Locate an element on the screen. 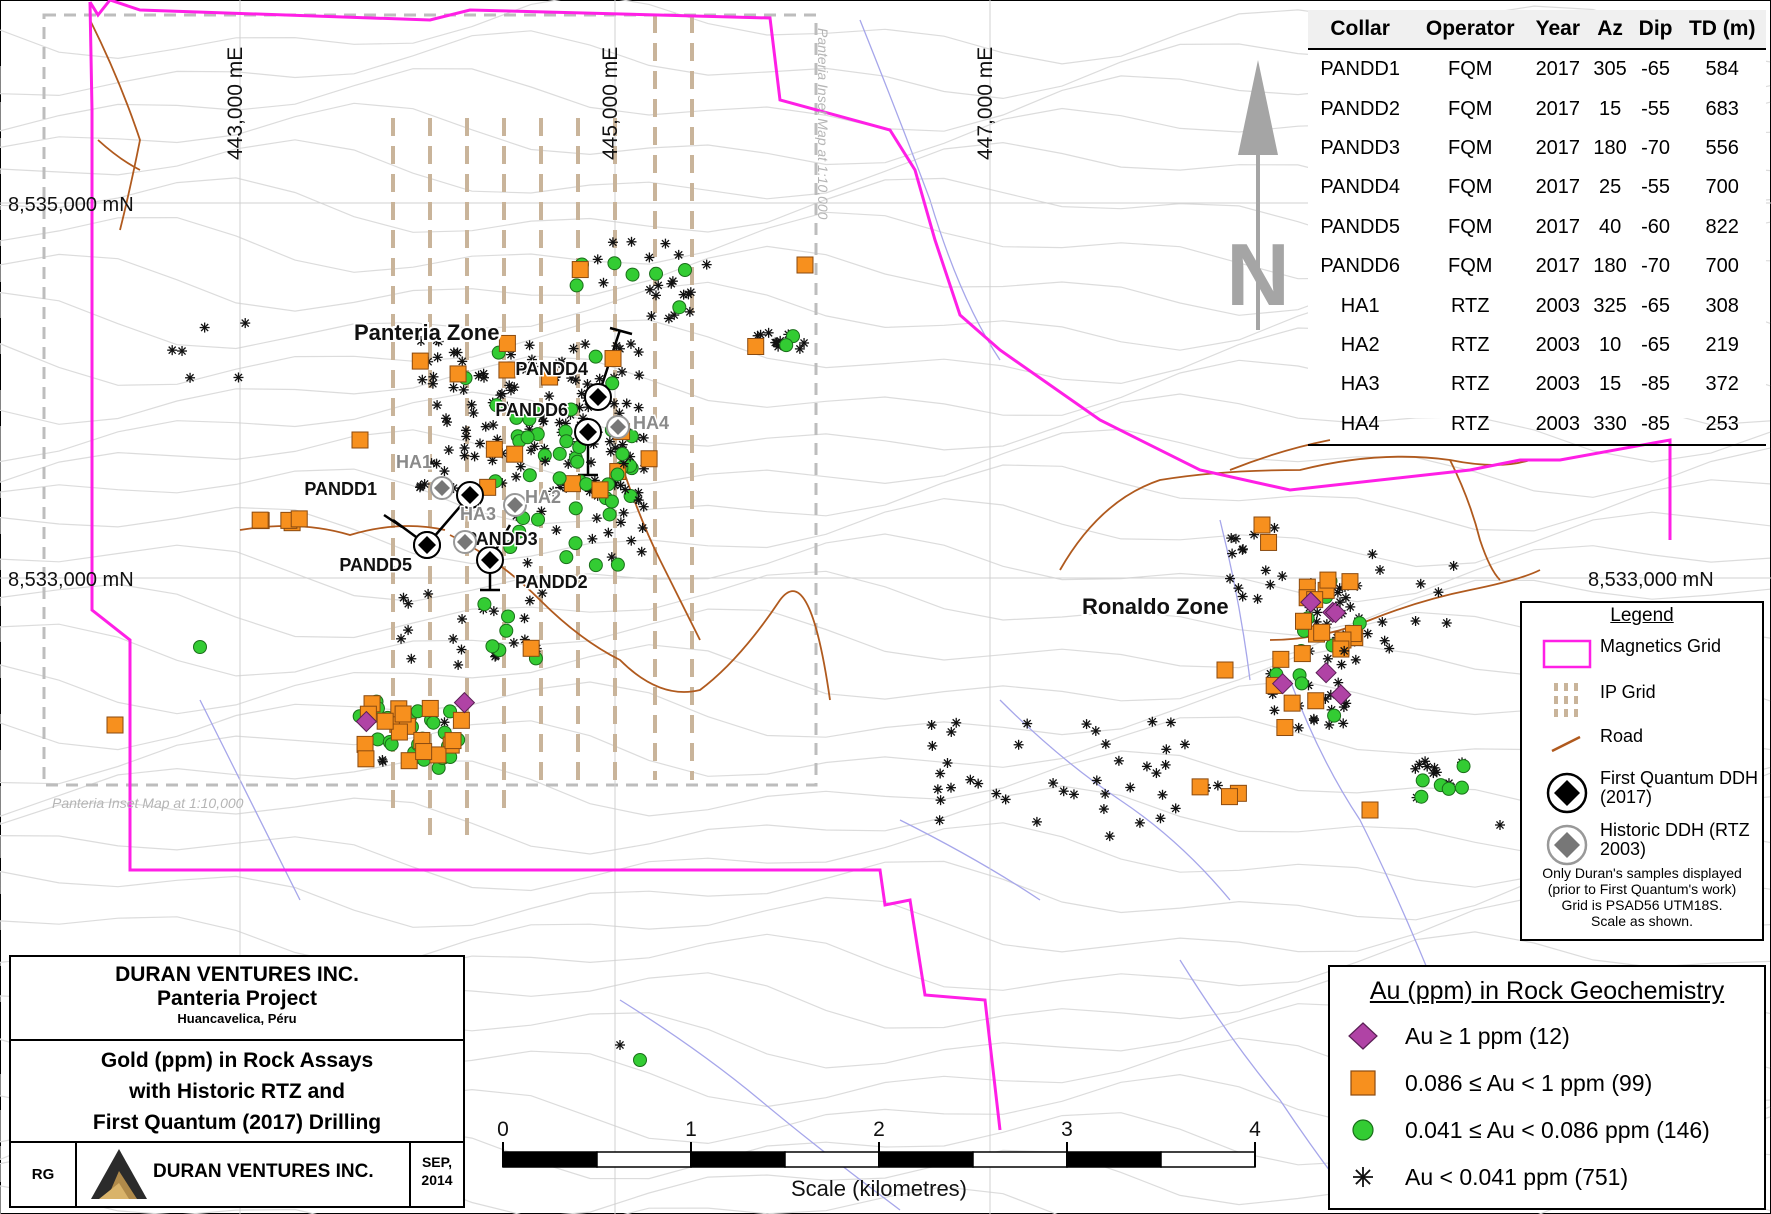  collar-row: PANDD6 FQM 2017 180 -70 700 is located at coordinates (1537, 266).